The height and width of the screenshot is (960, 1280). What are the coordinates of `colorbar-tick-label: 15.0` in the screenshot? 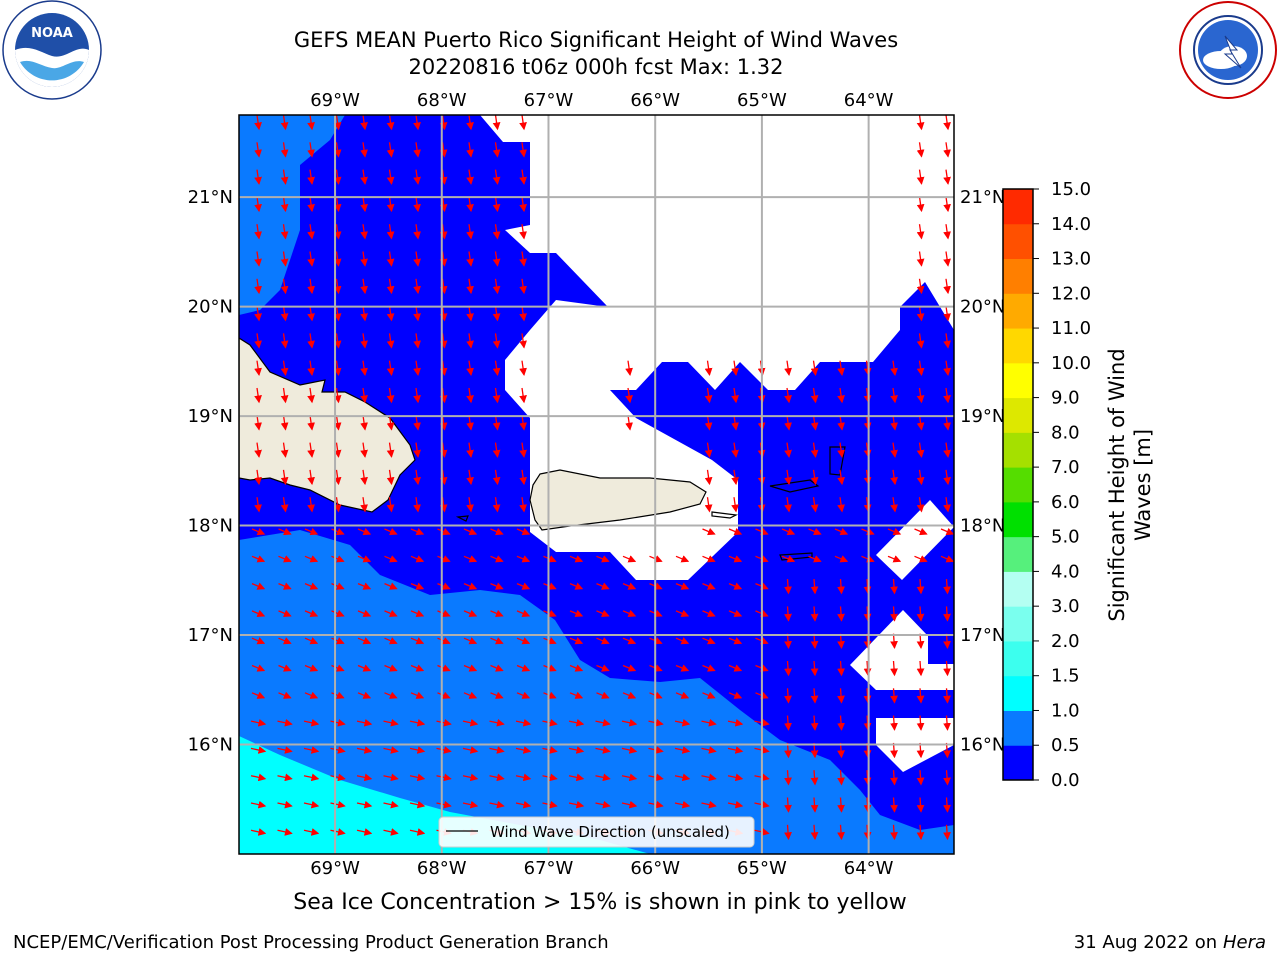 It's located at (1071, 189).